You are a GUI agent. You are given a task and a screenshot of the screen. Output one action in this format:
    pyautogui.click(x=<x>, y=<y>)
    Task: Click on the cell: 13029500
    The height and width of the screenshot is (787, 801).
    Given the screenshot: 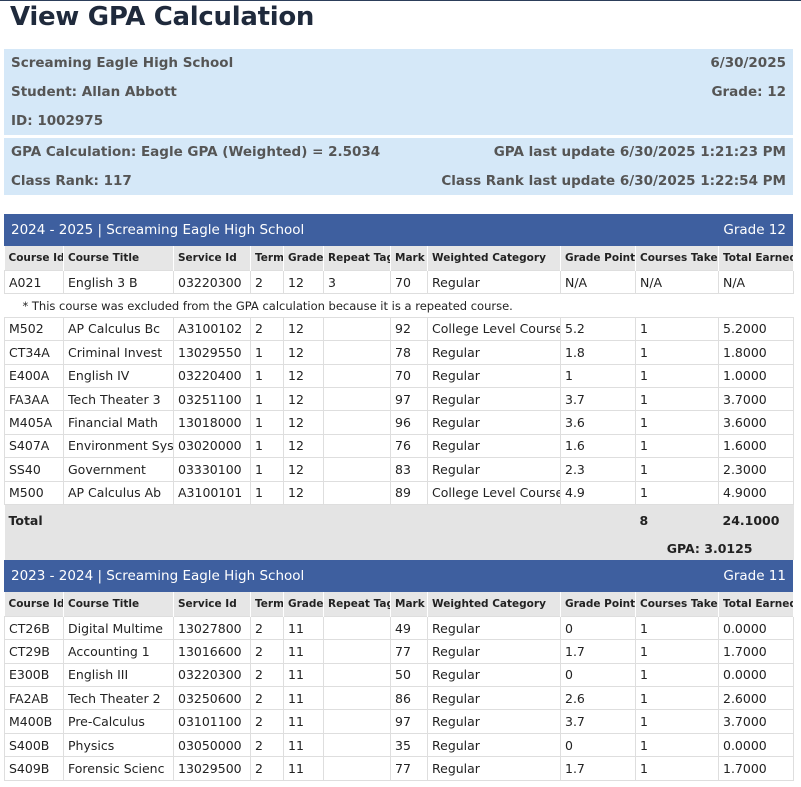 What is the action you would take?
    pyautogui.click(x=212, y=768)
    